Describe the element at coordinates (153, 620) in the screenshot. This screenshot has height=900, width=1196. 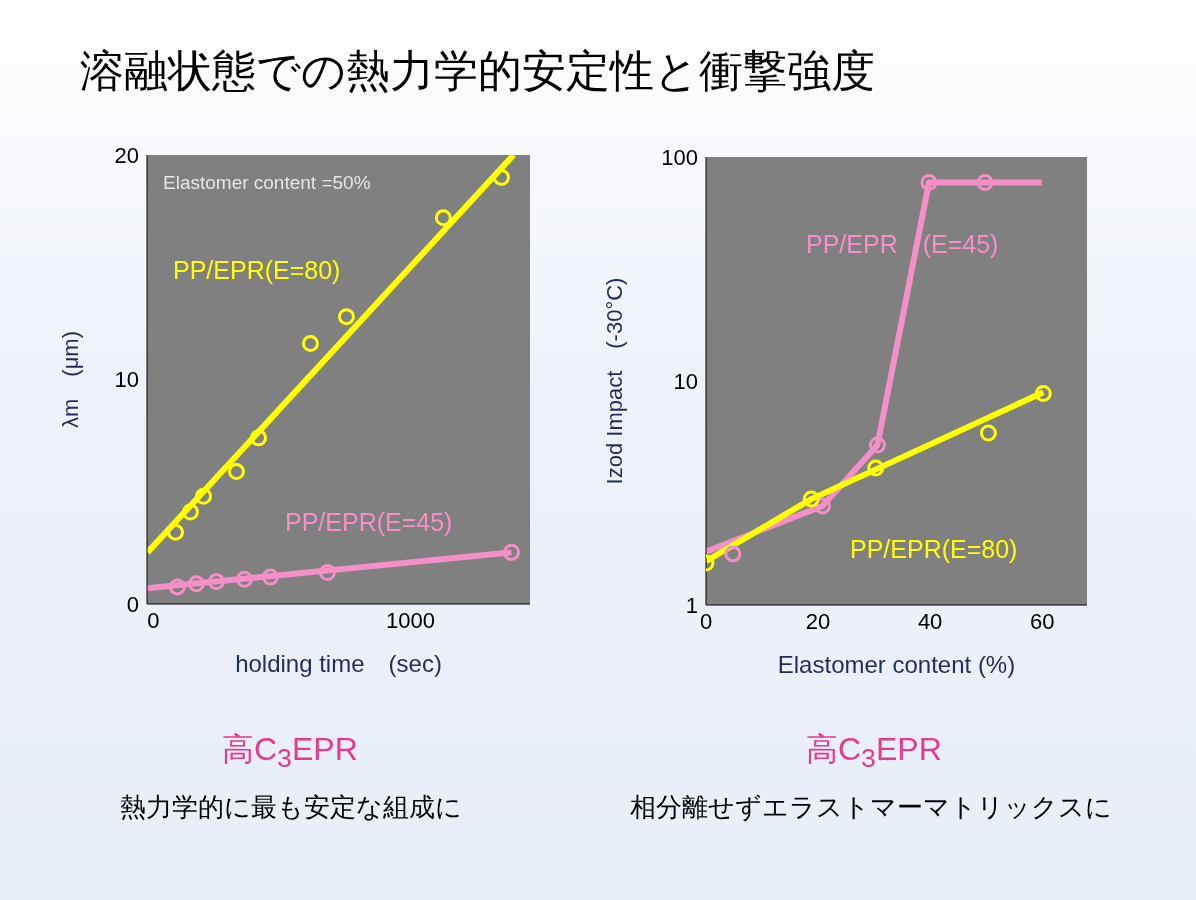
I see `x-tick-label: 0` at that location.